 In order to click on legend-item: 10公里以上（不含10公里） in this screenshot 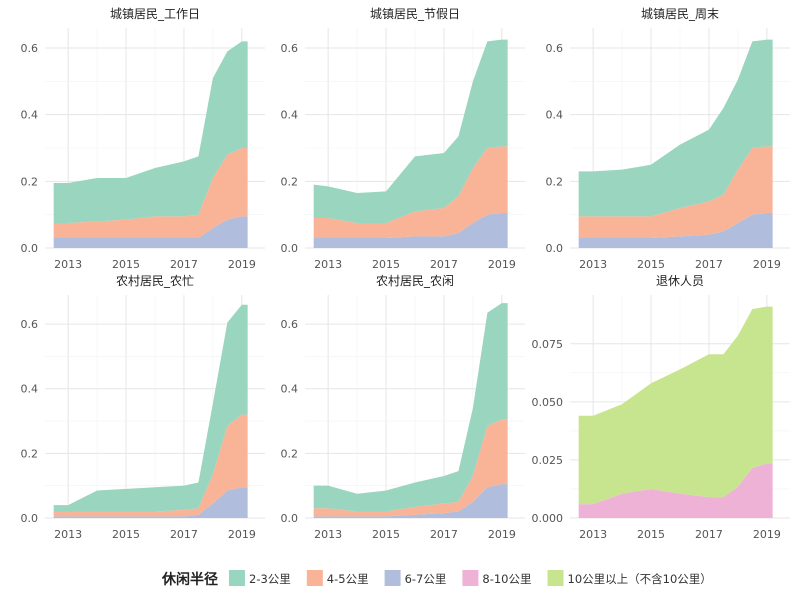, I will do `click(629, 578)`.